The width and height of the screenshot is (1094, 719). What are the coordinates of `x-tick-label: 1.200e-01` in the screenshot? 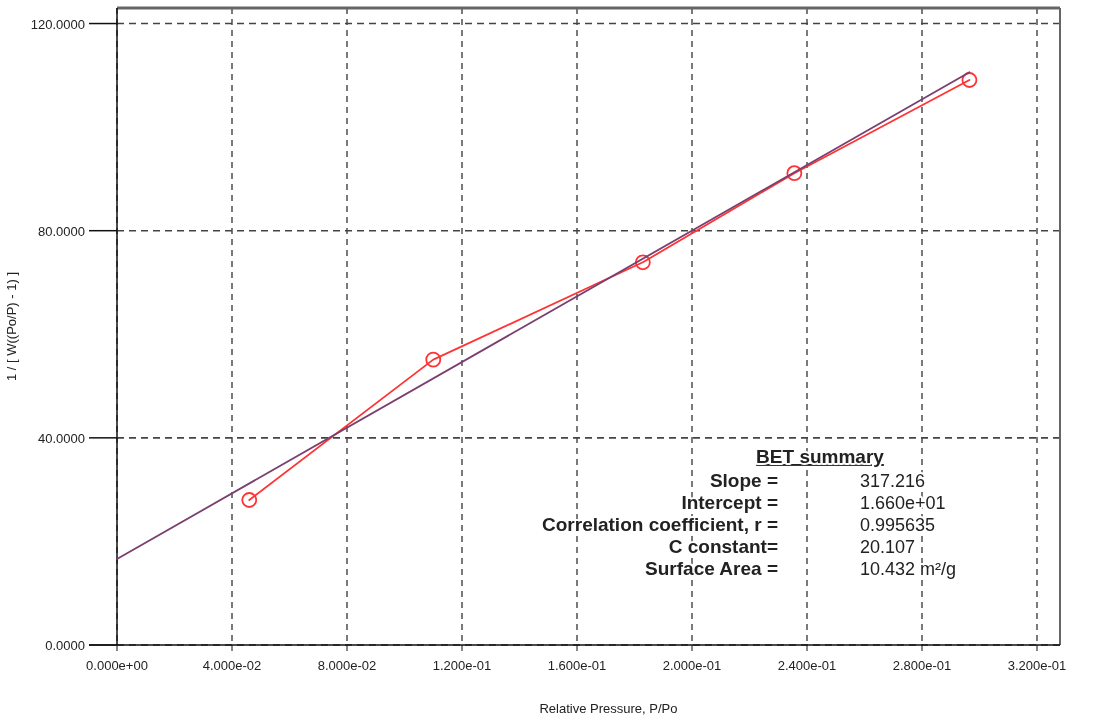 It's located at (462, 665).